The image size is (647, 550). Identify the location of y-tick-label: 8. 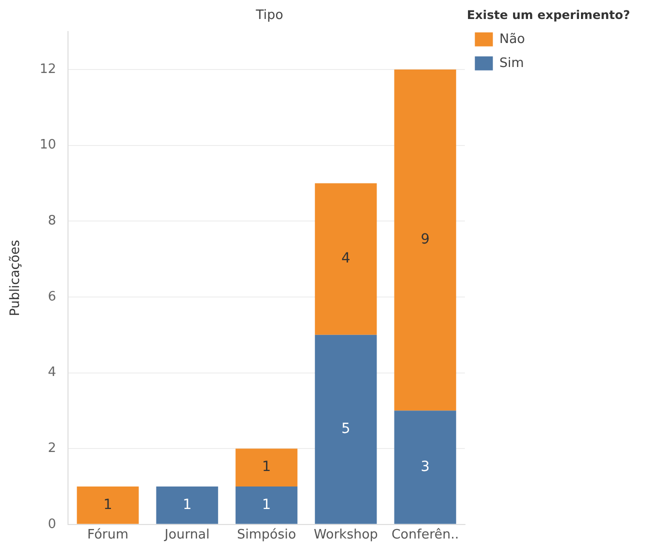
(52, 221).